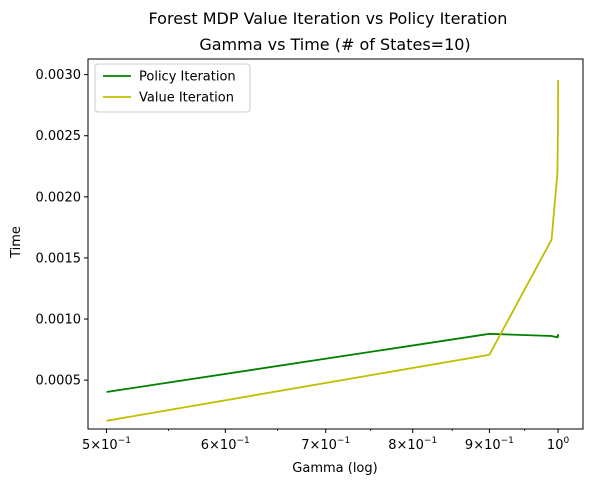 The width and height of the screenshot is (593, 485). I want to click on x-tick-label-4: 9×10⁻¹, so click(489, 444).